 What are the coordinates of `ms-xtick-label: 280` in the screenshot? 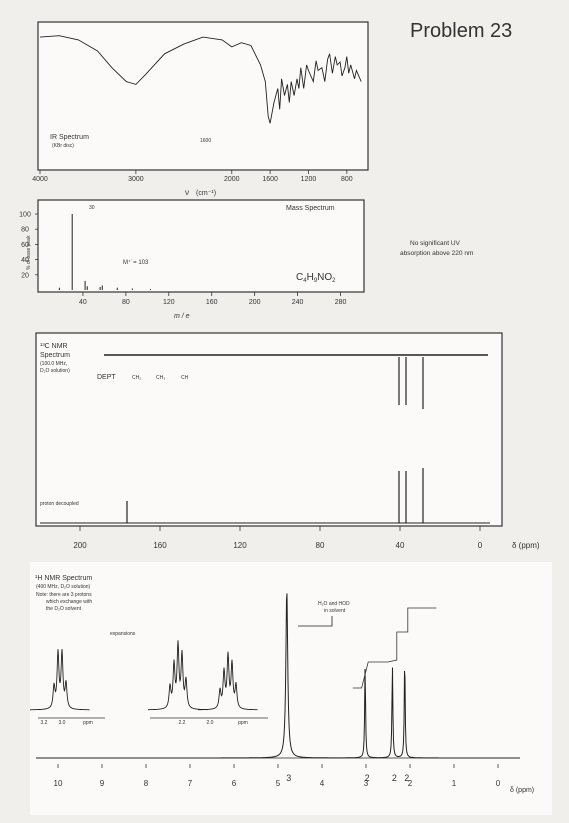 It's located at (341, 302).